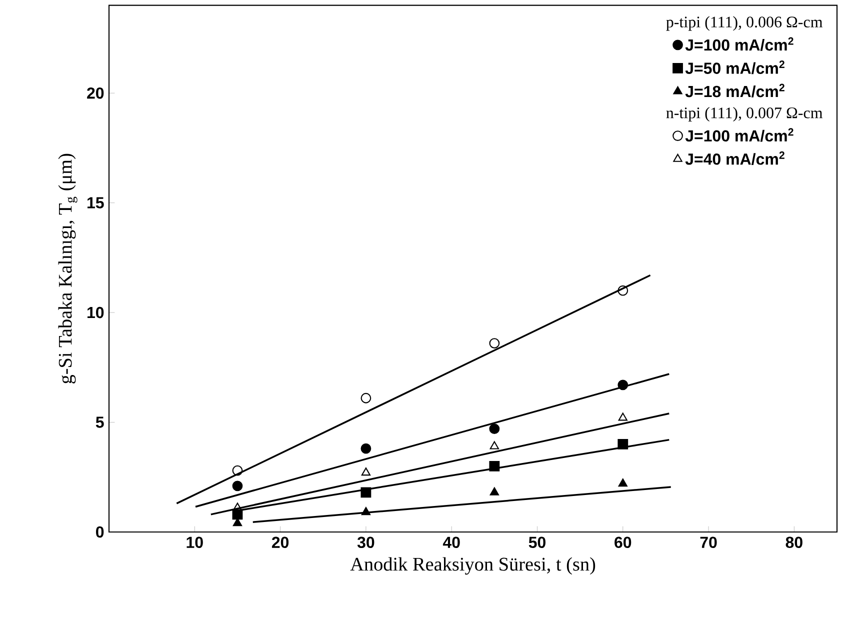 Image resolution: width=841 pixels, height=623 pixels. Describe the element at coordinates (537, 542) in the screenshot. I see `x-tick-label: 50` at that location.